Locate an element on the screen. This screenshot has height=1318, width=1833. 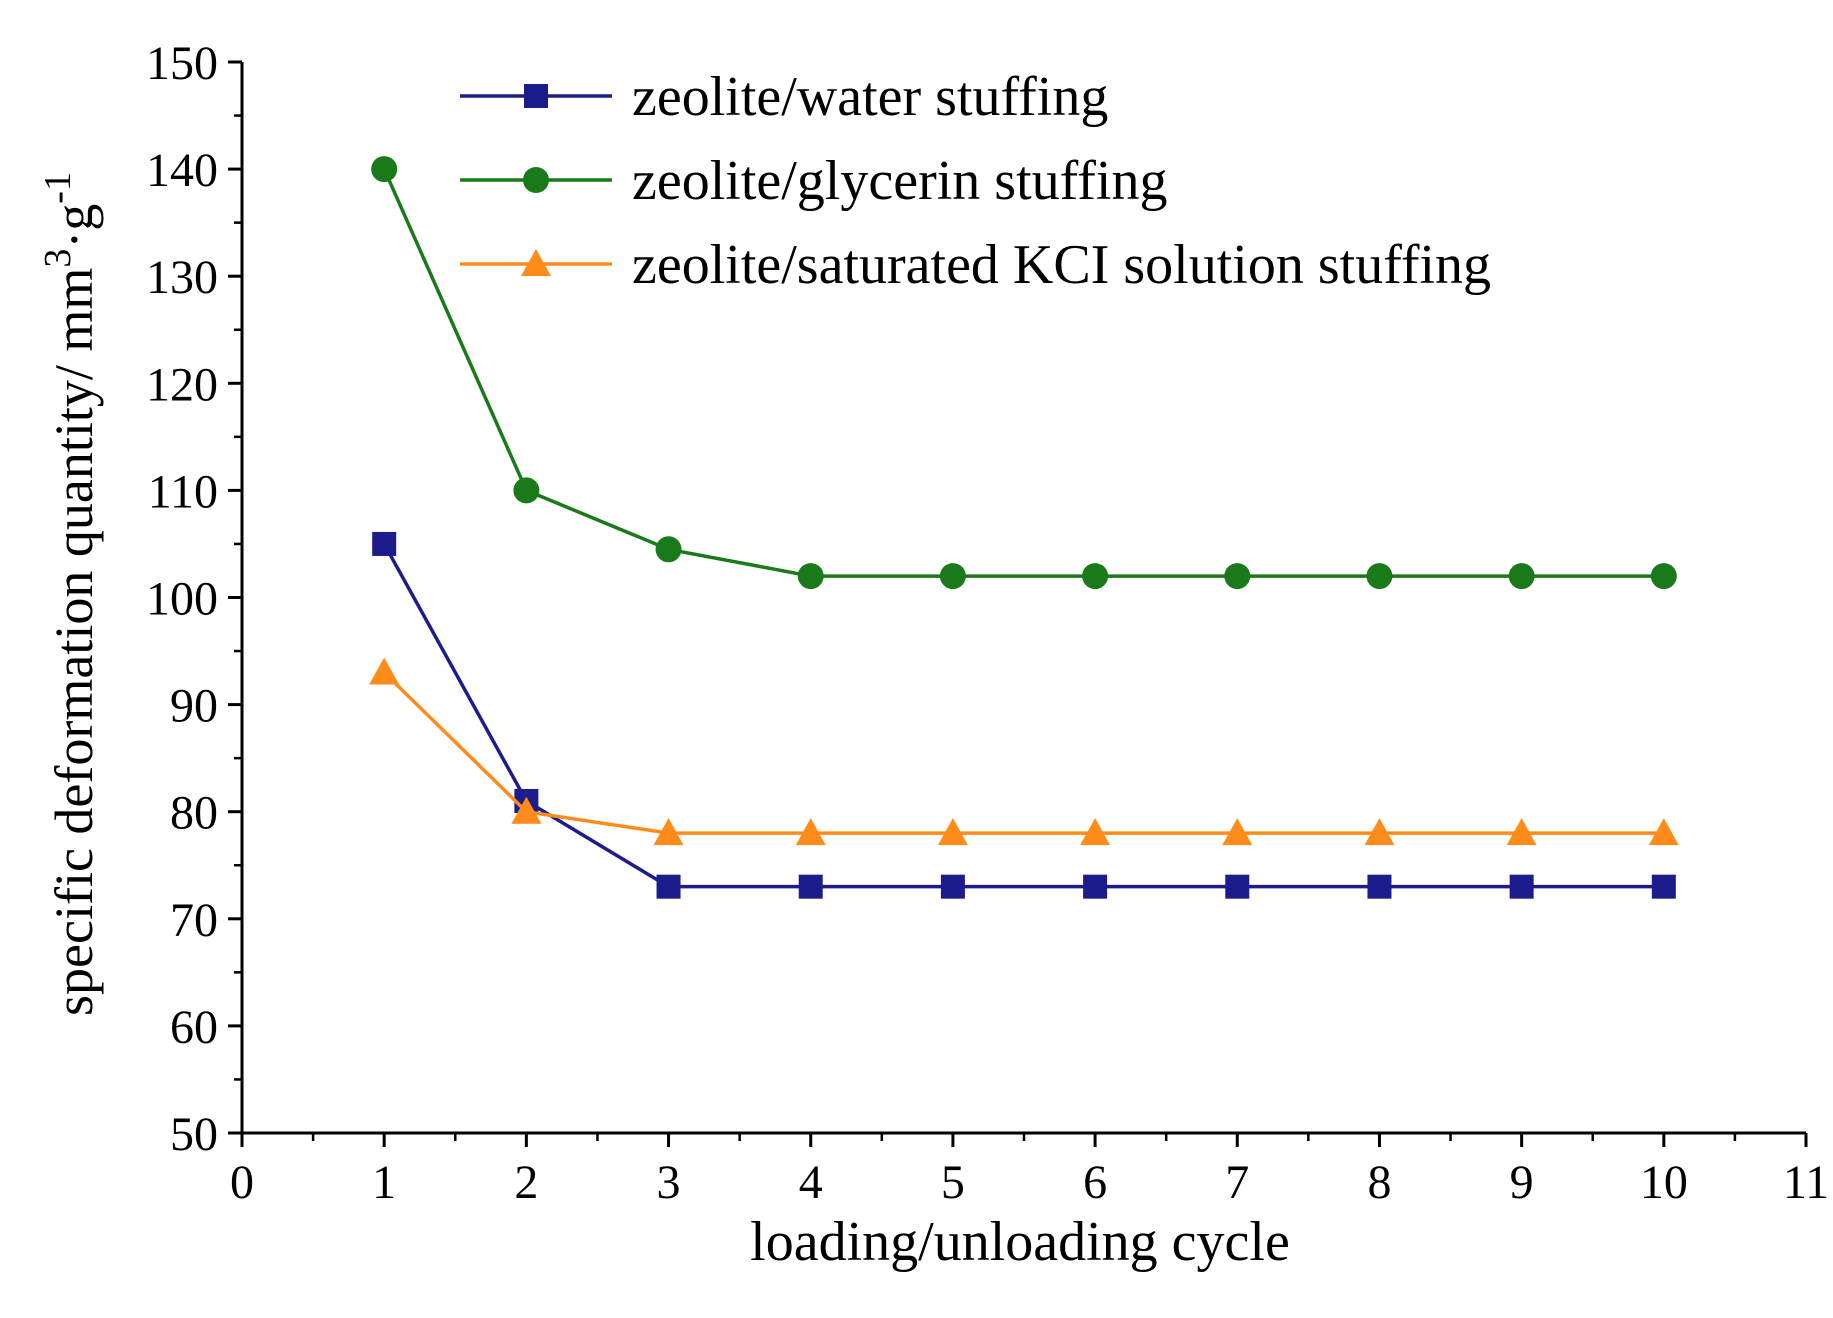
y-tick-label: 60 is located at coordinates (194, 1027).